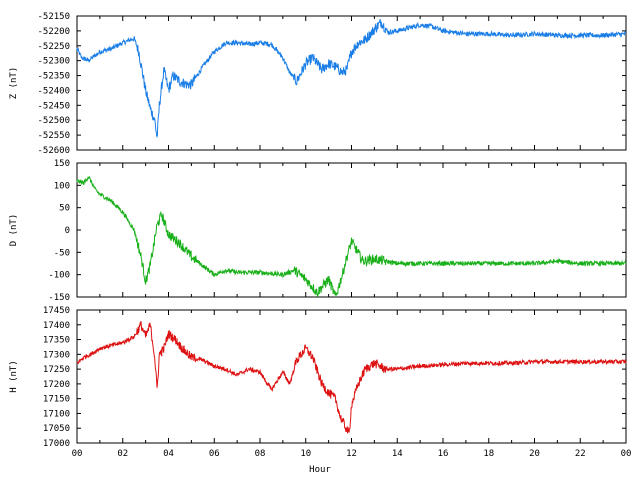 This screenshot has height=480, width=640. What do you see at coordinates (56, 355) in the screenshot?
I see `h-y-tick-label: 17300` at bounding box center [56, 355].